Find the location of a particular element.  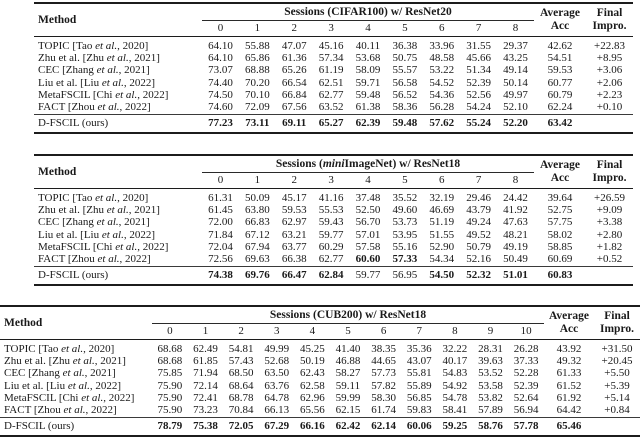

session-col-header: 6 is located at coordinates (442, 29).